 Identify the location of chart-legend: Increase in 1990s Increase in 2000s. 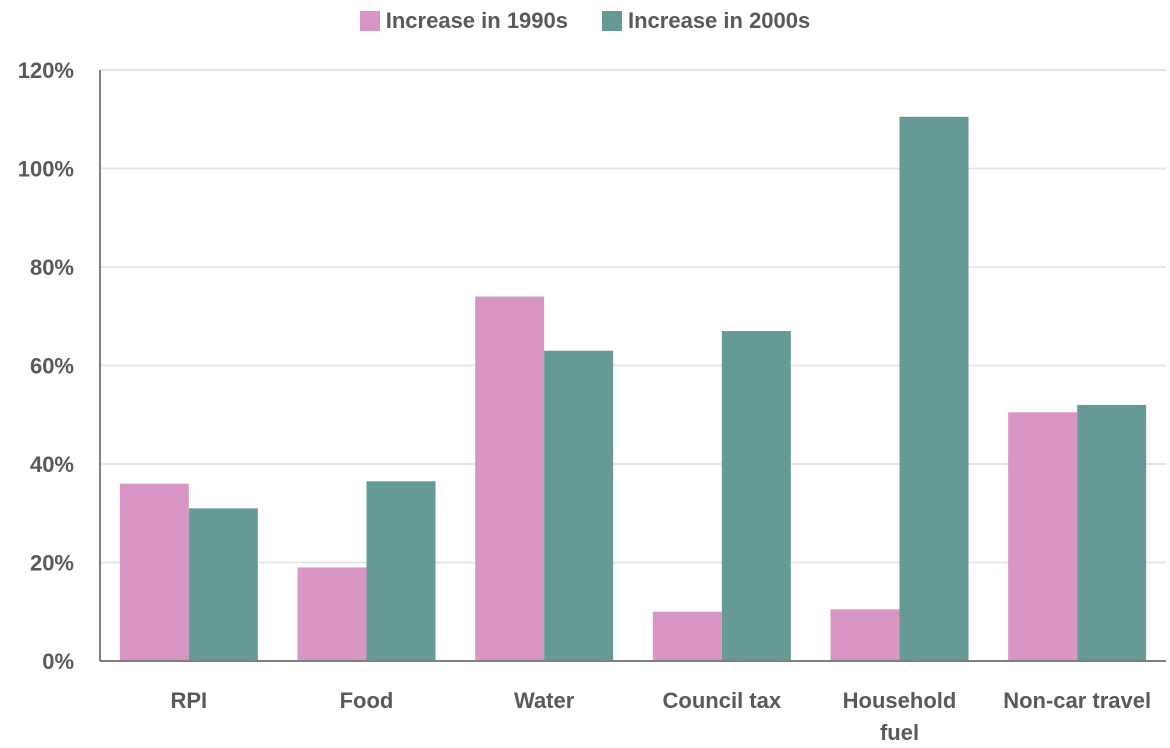
(585, 21).